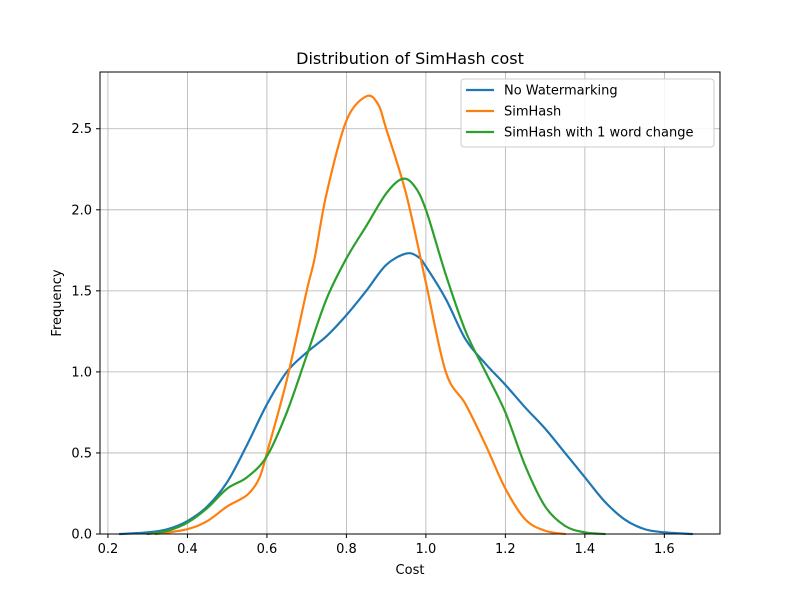  I want to click on legend-label: No Watermarking, so click(561, 91).